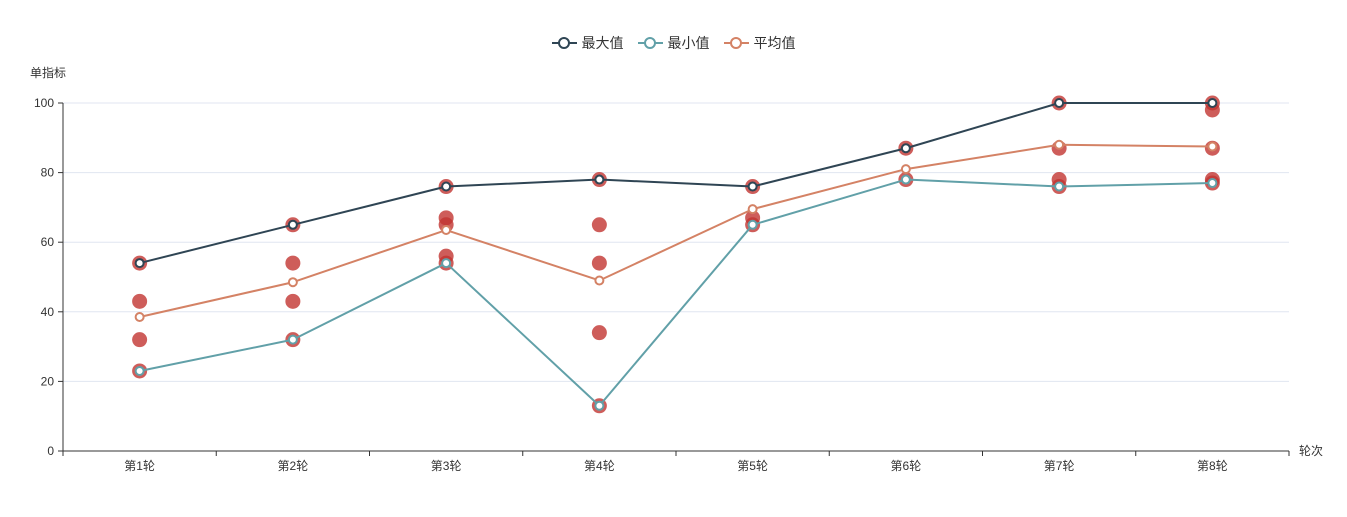 Image resolution: width=1347 pixels, height=517 pixels. Describe the element at coordinates (688, 43) in the screenshot. I see `legend-label-min: 最小值` at that location.